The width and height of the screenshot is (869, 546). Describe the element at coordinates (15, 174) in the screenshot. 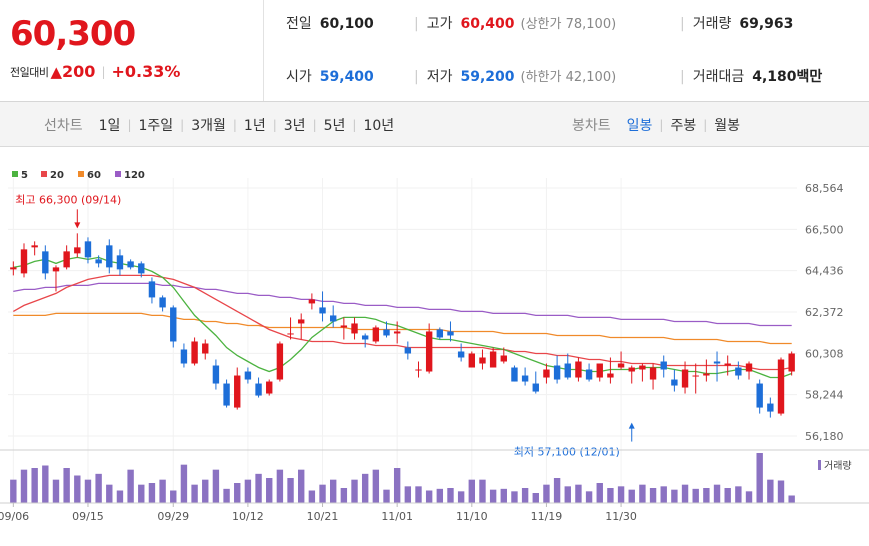

I see `legend-swatch` at that location.